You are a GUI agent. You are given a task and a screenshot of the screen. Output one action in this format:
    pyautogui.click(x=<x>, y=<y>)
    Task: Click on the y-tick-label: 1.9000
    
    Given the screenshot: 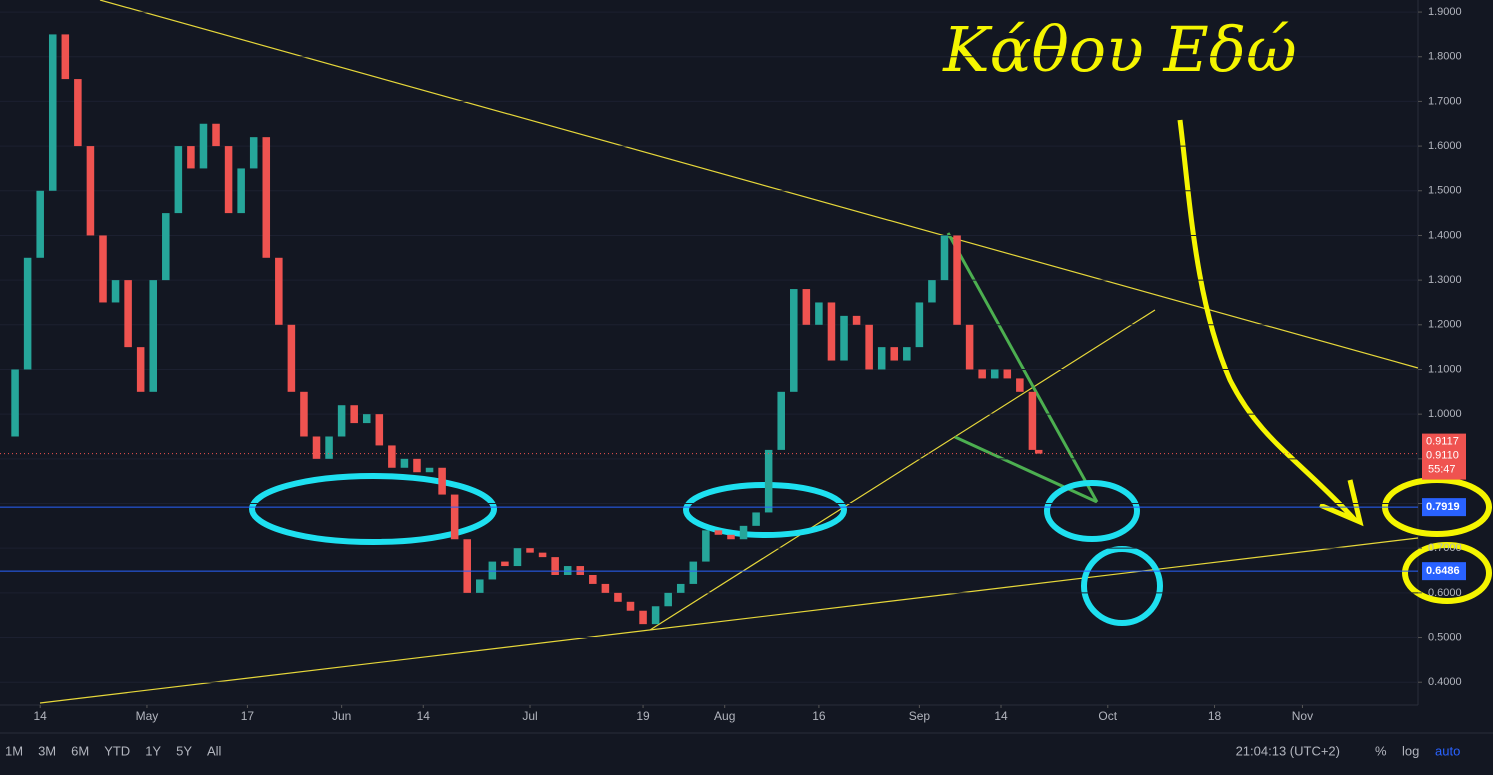 What is the action you would take?
    pyautogui.click(x=1445, y=12)
    